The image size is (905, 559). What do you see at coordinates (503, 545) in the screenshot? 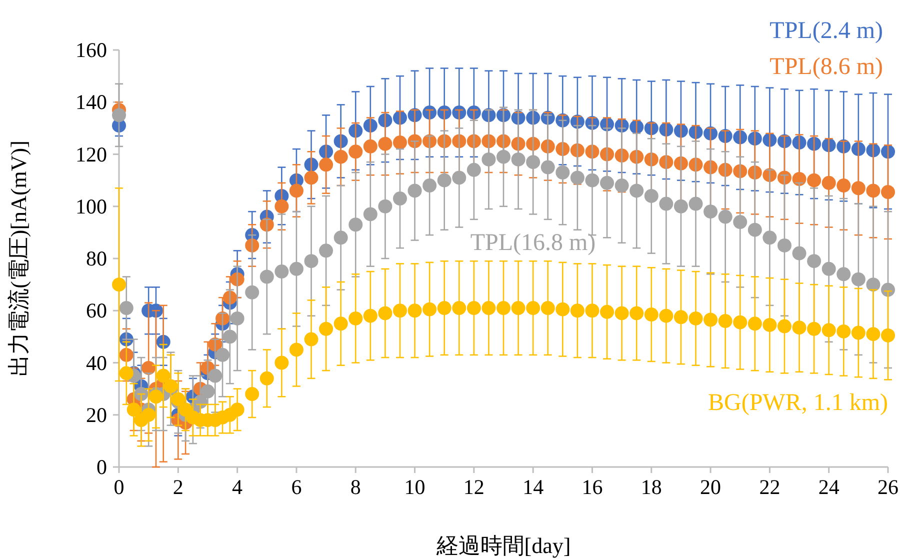
I see `x-axis-title: 経過時間[day]` at bounding box center [503, 545].